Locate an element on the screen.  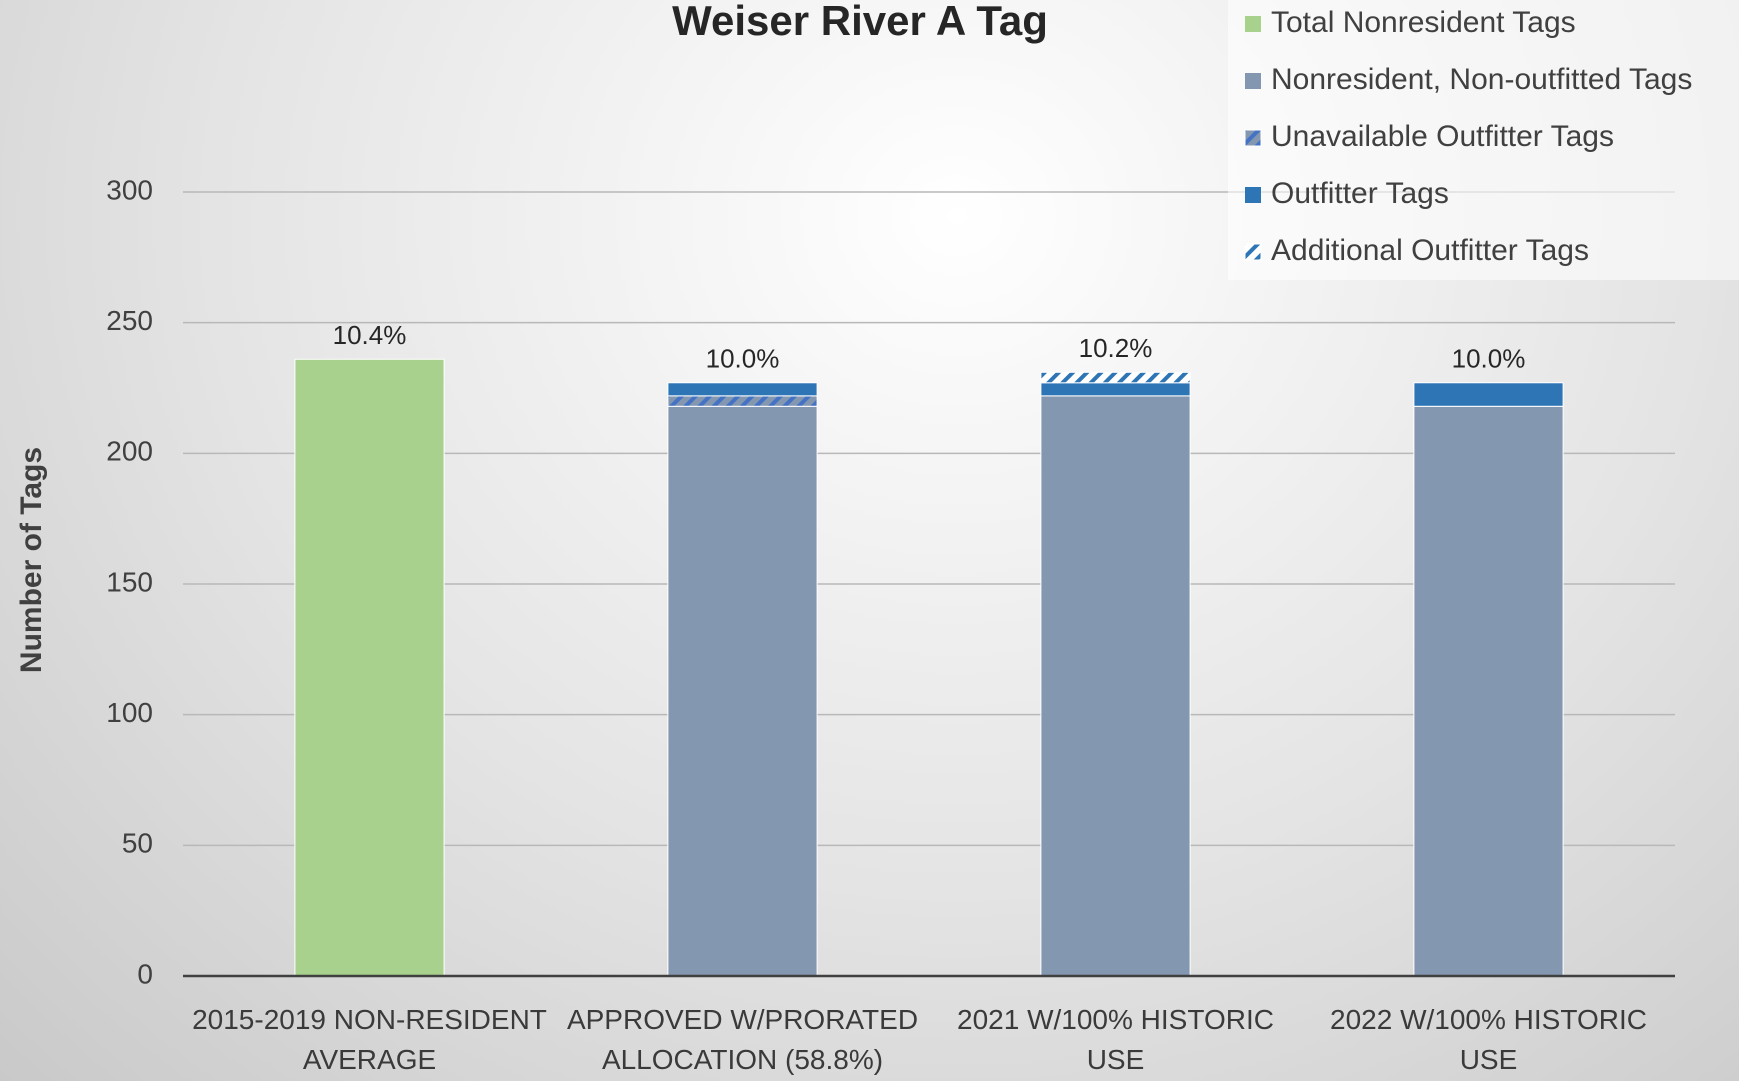
x-tick-label: APPROVED W/PRORATED ALLOCATION (58.8%) is located at coordinates (742, 1039).